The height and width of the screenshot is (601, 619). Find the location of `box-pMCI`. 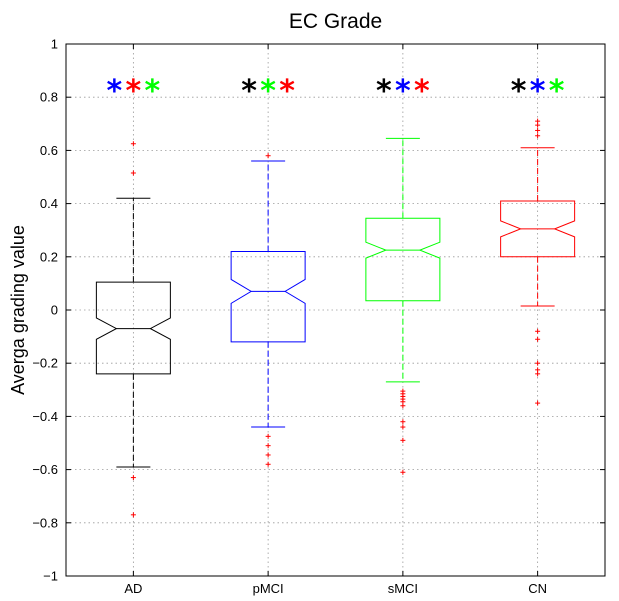

box-pMCI is located at coordinates (268, 310).